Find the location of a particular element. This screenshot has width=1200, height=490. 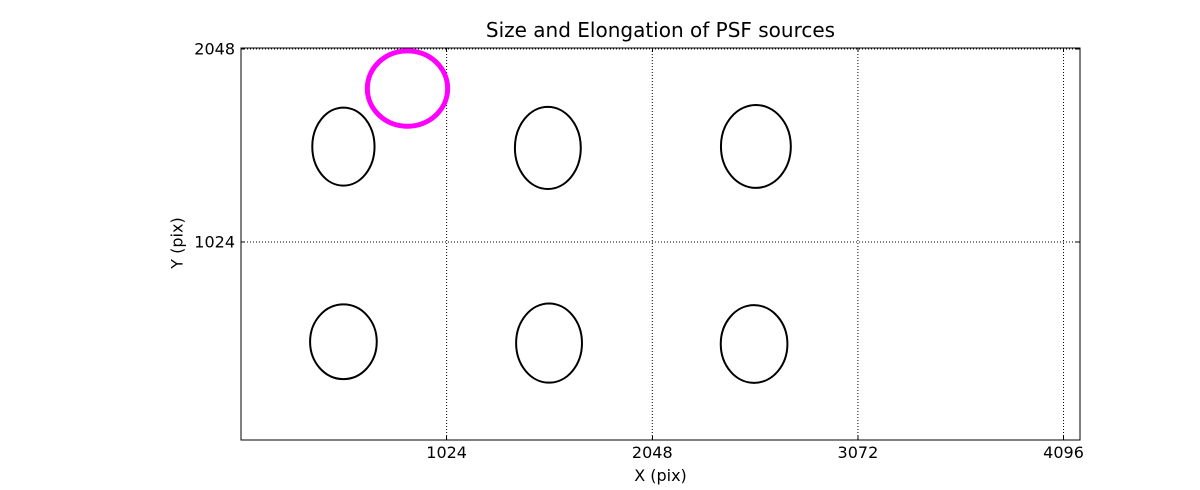

y-tick-label: 2048 is located at coordinates (214, 48).